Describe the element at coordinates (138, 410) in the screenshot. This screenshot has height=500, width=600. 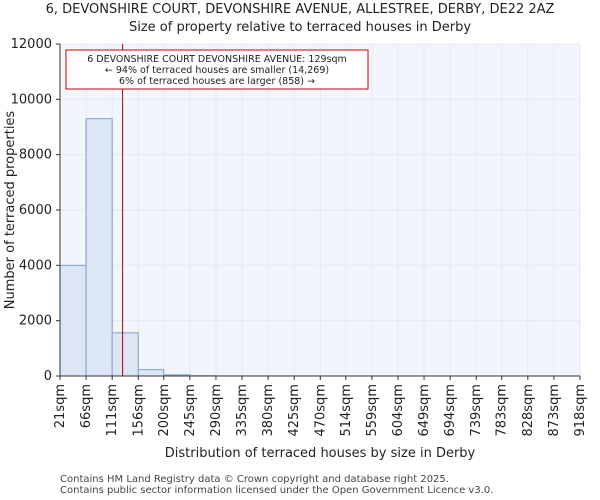
I see `x-tick-label: 156sqm` at that location.